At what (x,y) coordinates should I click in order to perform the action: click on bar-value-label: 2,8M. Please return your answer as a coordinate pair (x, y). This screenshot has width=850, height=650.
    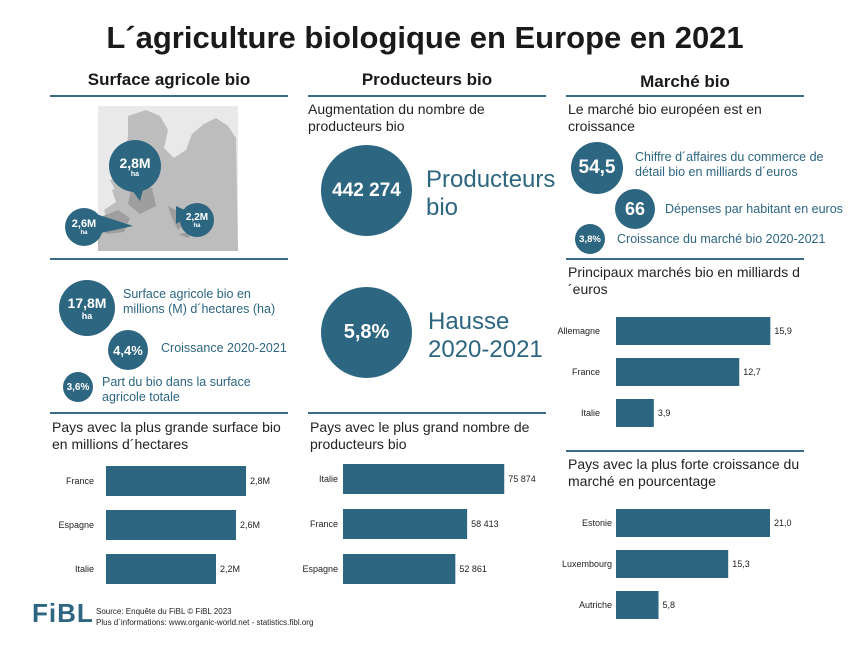
    Looking at the image, I should click on (260, 481).